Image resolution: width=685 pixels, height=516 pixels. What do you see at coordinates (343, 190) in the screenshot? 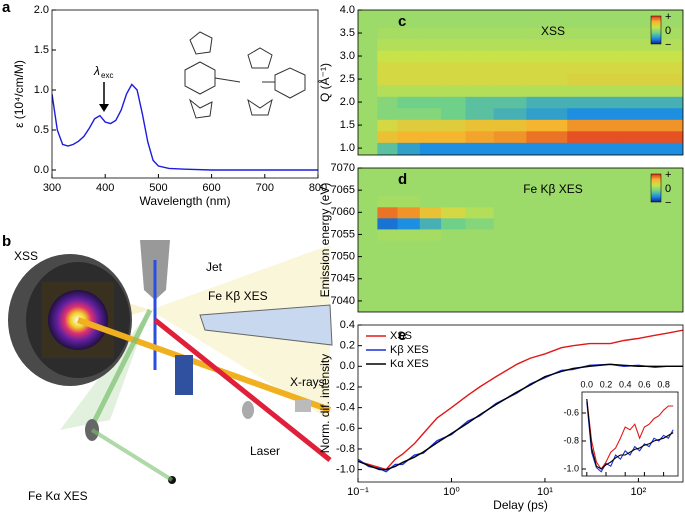
I see `y-tick-label: 7065` at bounding box center [343, 190].